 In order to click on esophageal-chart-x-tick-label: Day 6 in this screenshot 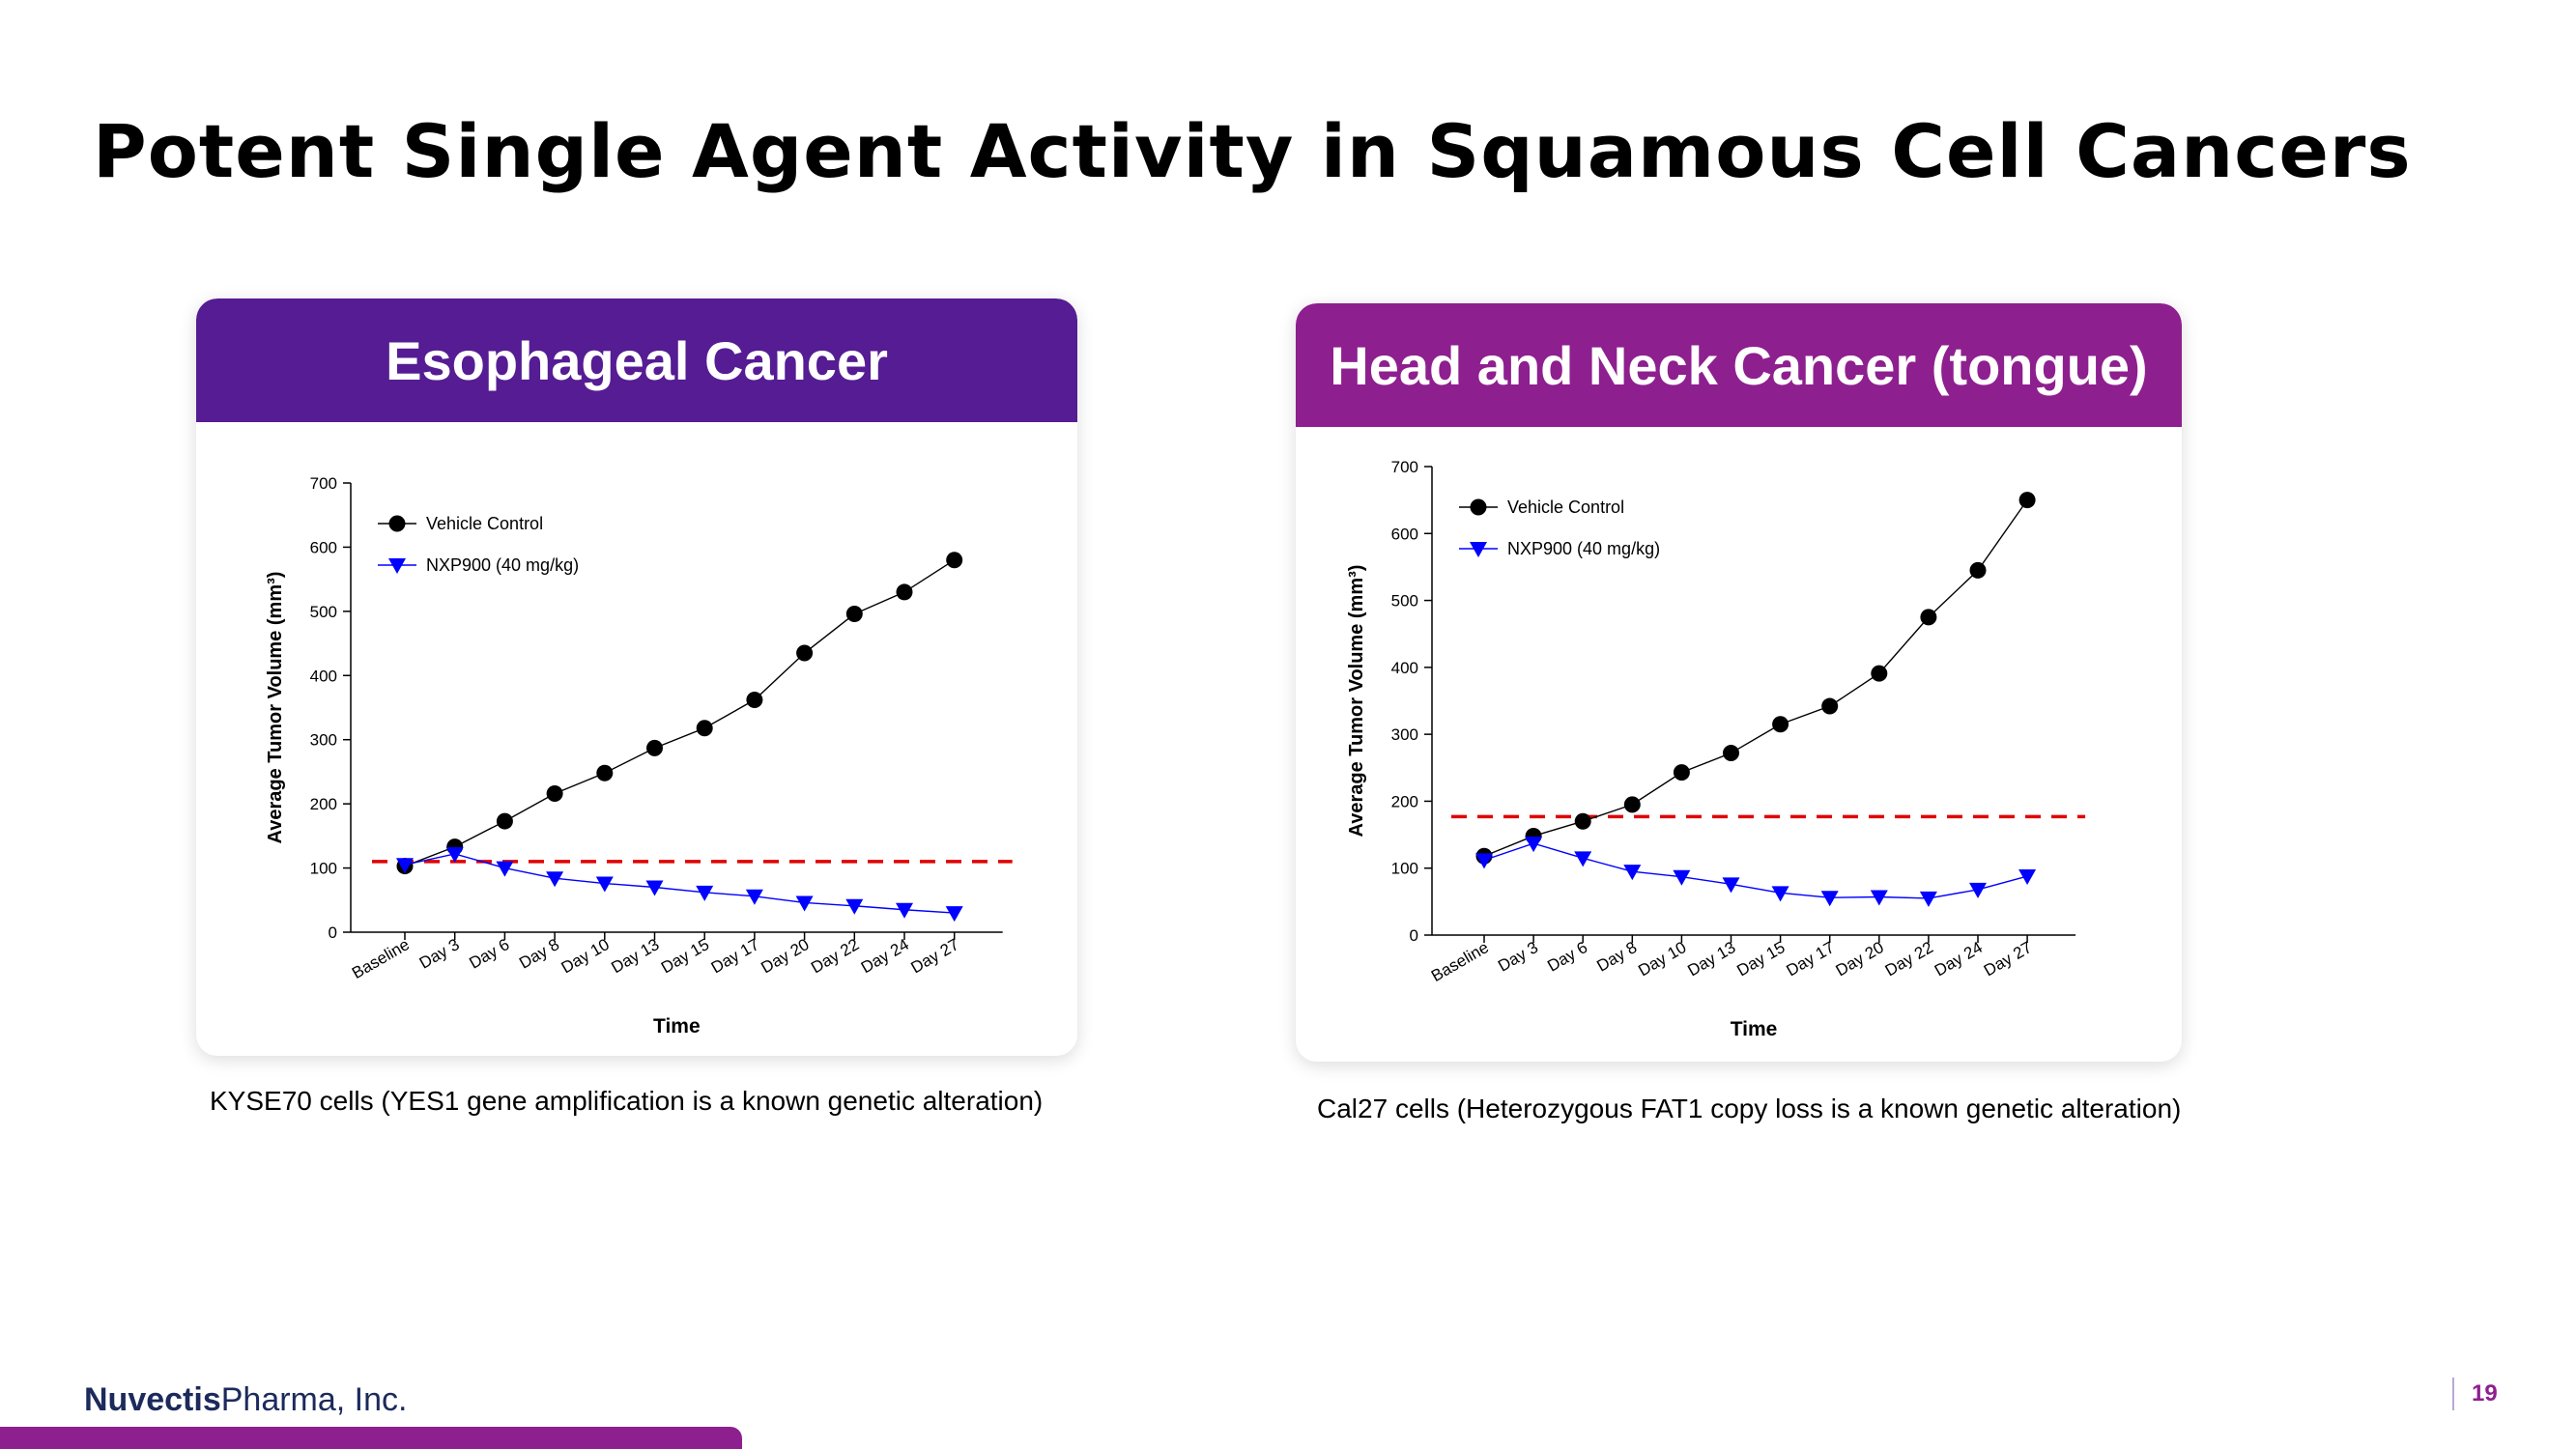, I will do `click(489, 954)`.